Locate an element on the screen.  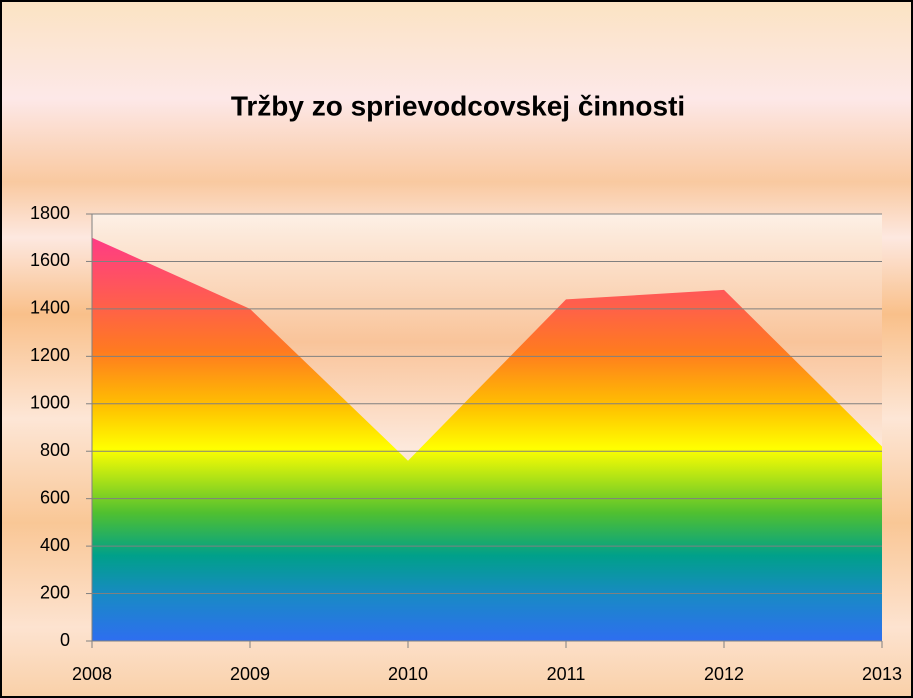
y-tick-label: 1800 is located at coordinates (50, 213).